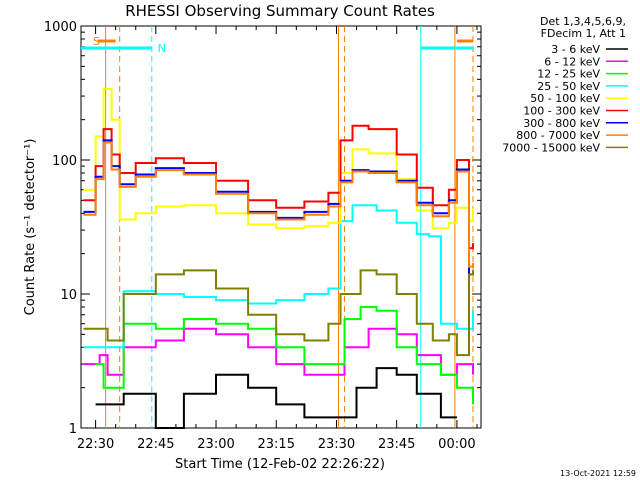 The width and height of the screenshot is (640, 480). What do you see at coordinates (583, 21) in the screenshot?
I see `legend-header: Det 1,3,4,5,6,9,` at bounding box center [583, 21].